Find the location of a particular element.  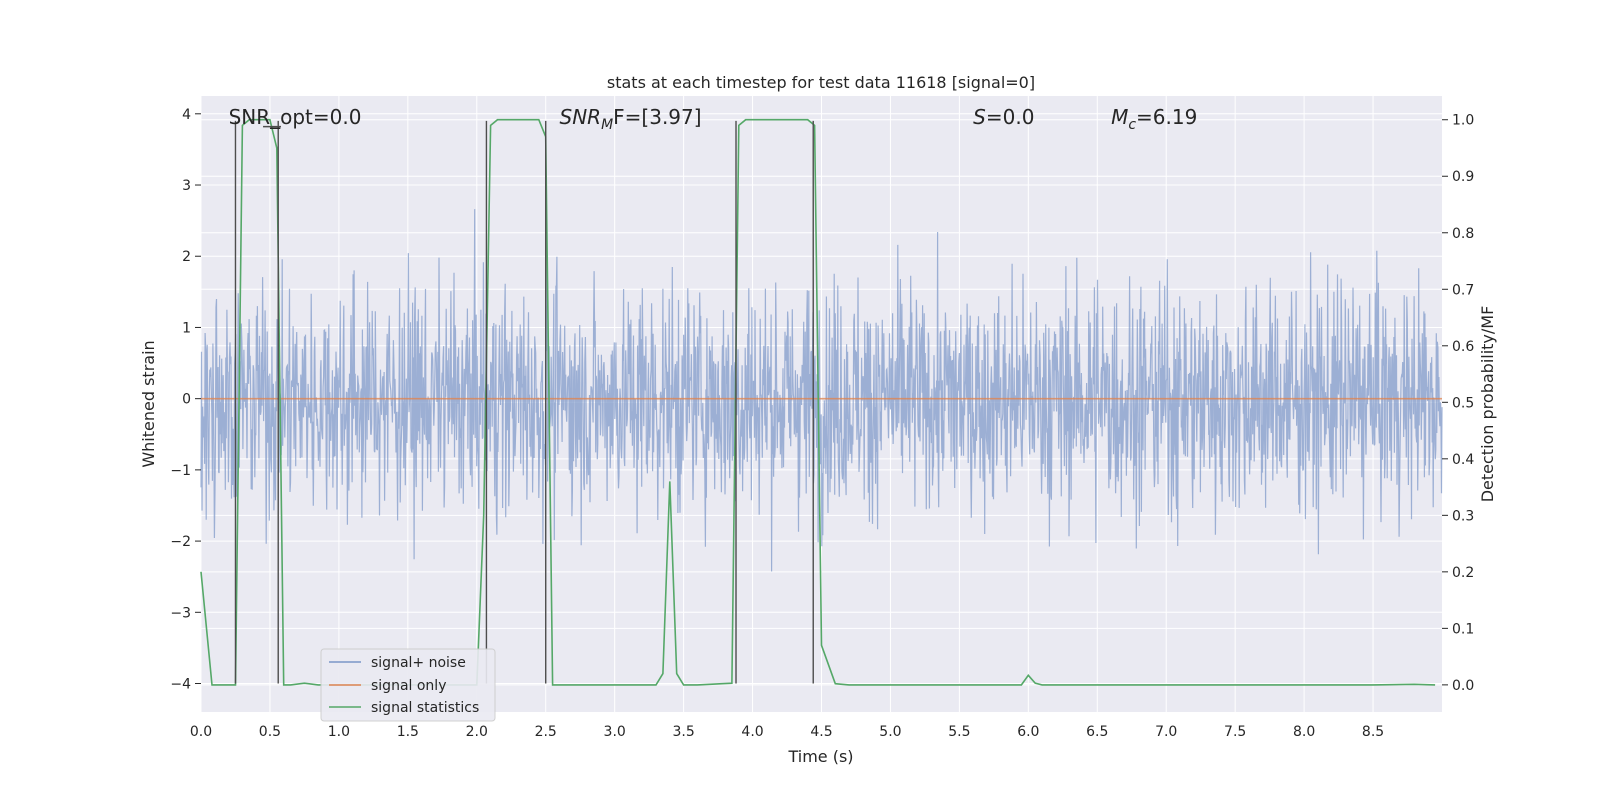

y-tick-label: 0 is located at coordinates (186, 400).